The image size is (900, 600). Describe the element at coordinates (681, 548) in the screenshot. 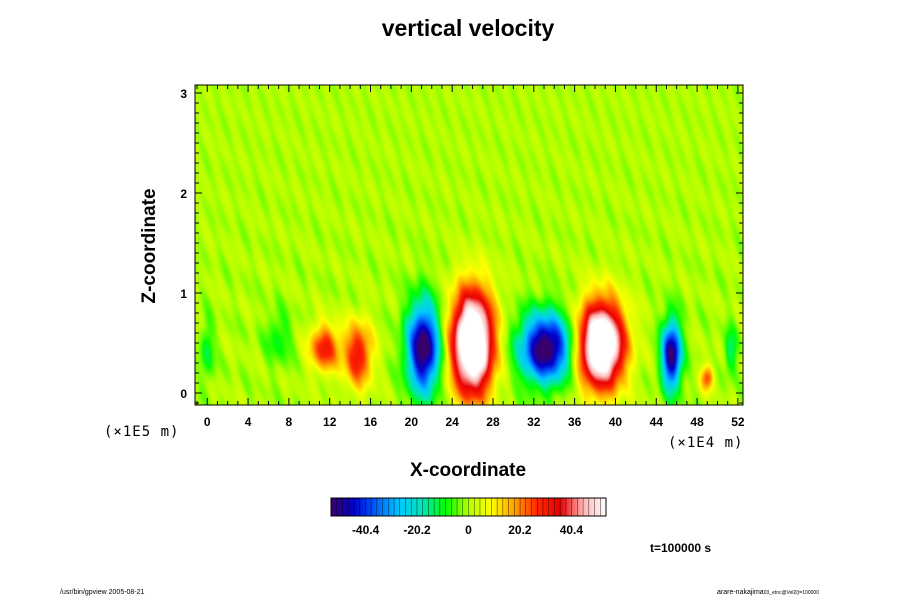

I see `time-label: t=100000 s` at that location.